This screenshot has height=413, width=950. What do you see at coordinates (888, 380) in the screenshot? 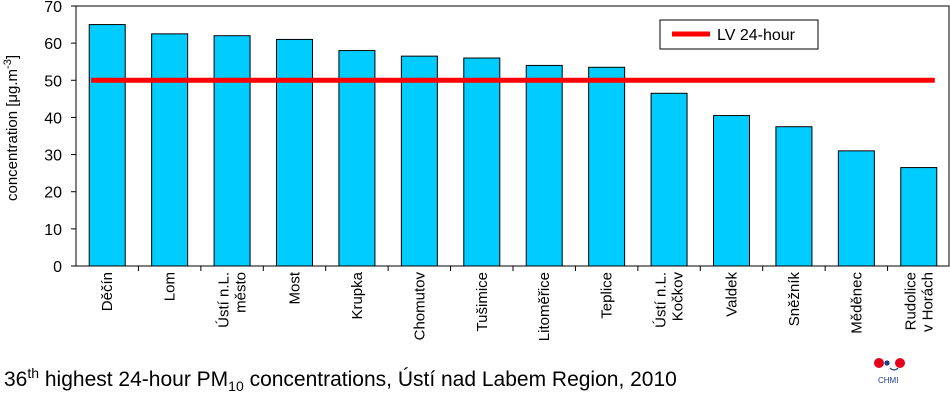
I see `chmi-logo-text: CHMI` at bounding box center [888, 380].